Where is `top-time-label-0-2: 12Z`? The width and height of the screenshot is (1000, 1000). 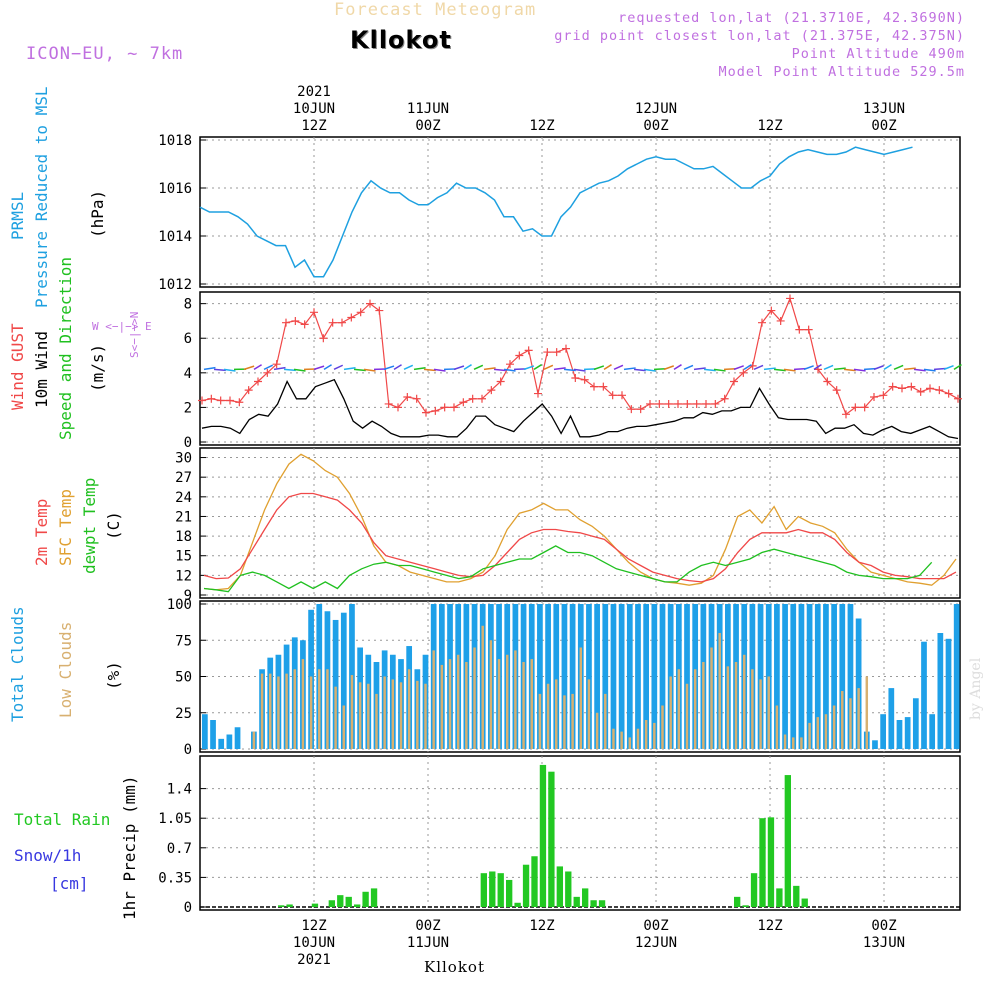
top-time-label-0-2: 12Z is located at coordinates (313, 126).